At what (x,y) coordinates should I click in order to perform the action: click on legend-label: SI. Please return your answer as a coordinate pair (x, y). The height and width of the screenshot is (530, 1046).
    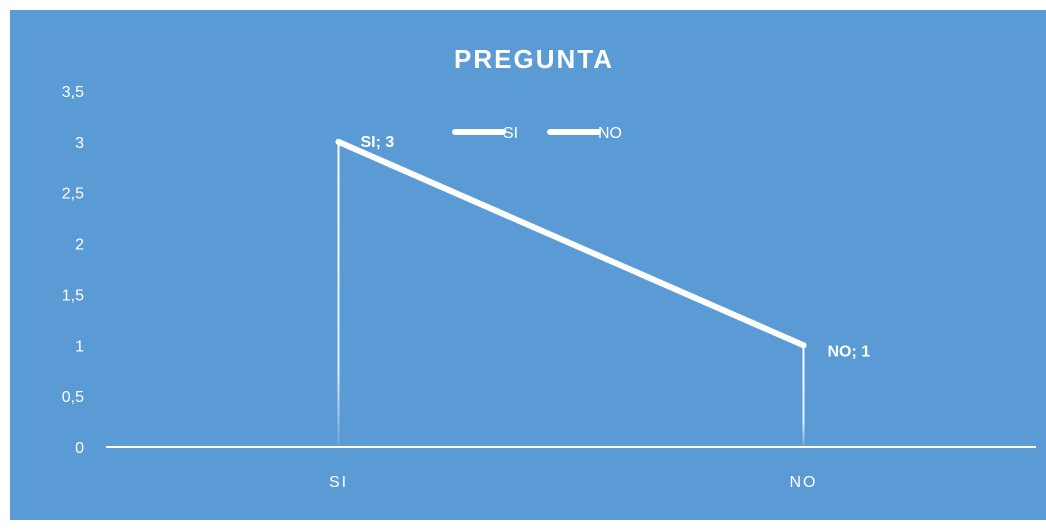
    Looking at the image, I should click on (510, 133).